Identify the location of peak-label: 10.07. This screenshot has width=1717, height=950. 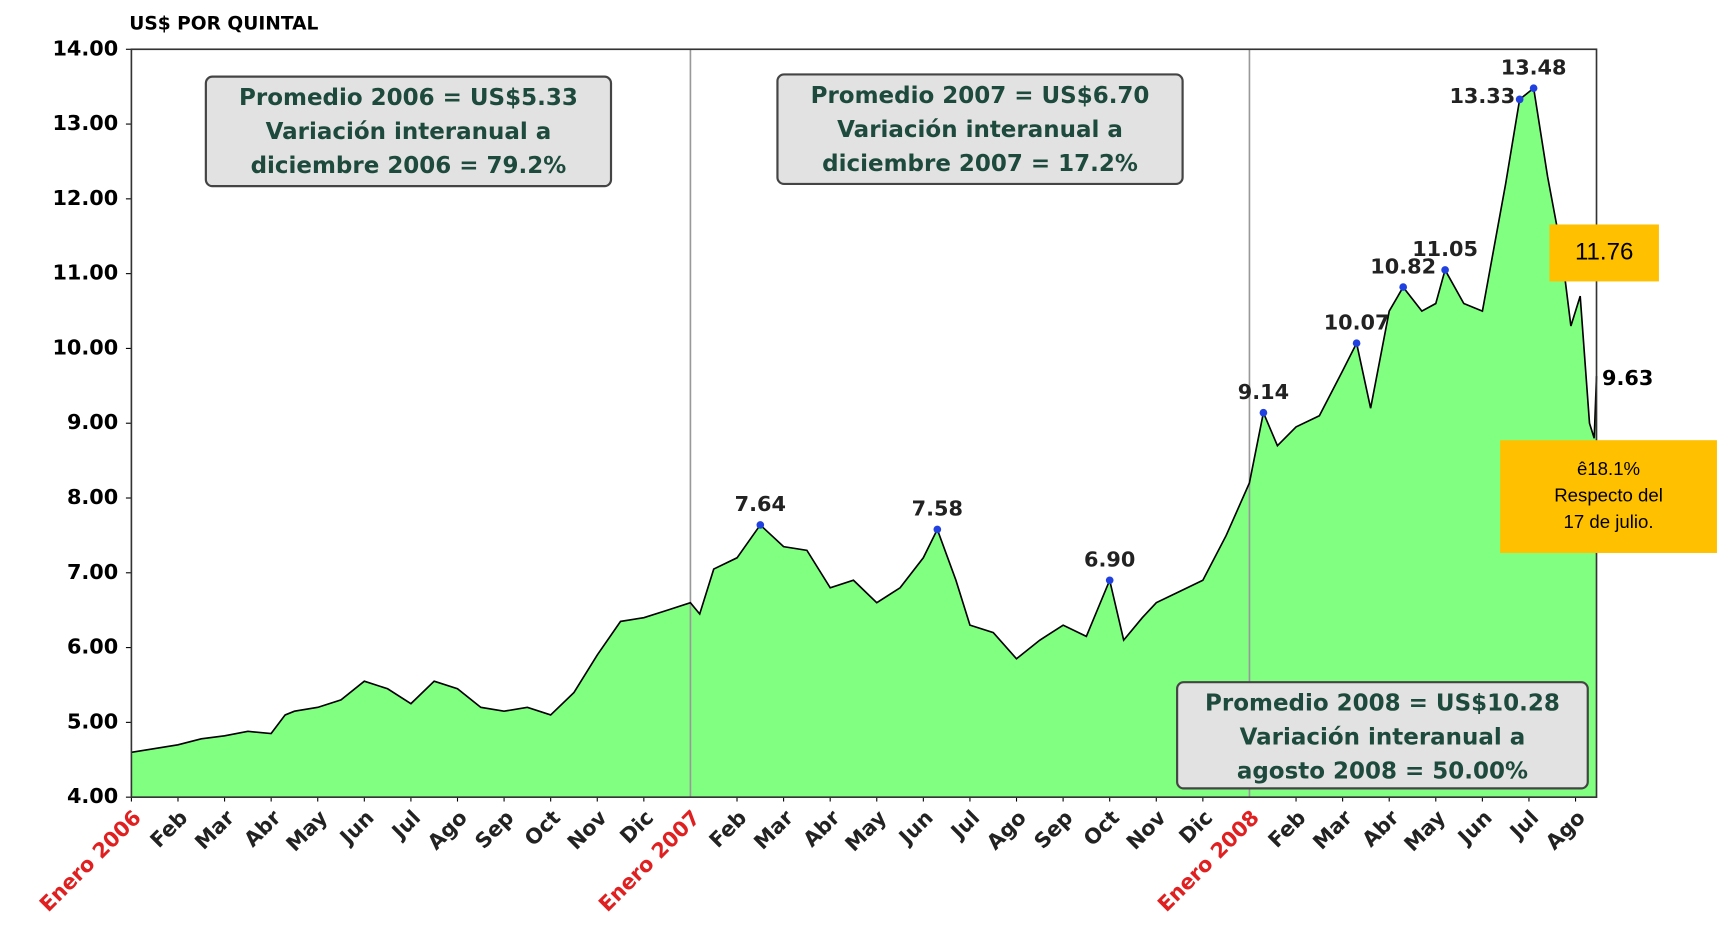
(1357, 322).